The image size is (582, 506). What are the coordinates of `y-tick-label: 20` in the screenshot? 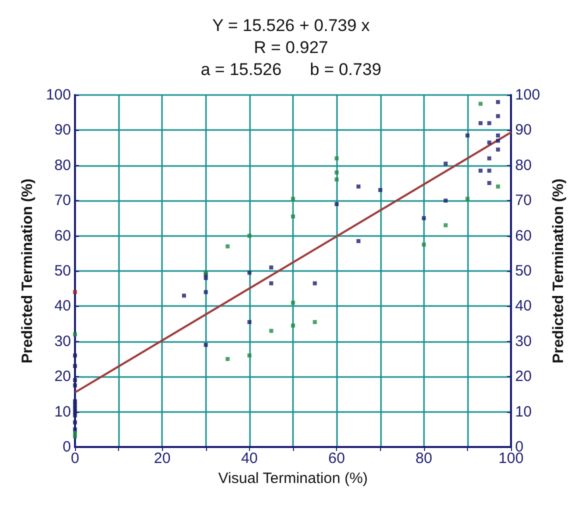 It's located at (62, 377).